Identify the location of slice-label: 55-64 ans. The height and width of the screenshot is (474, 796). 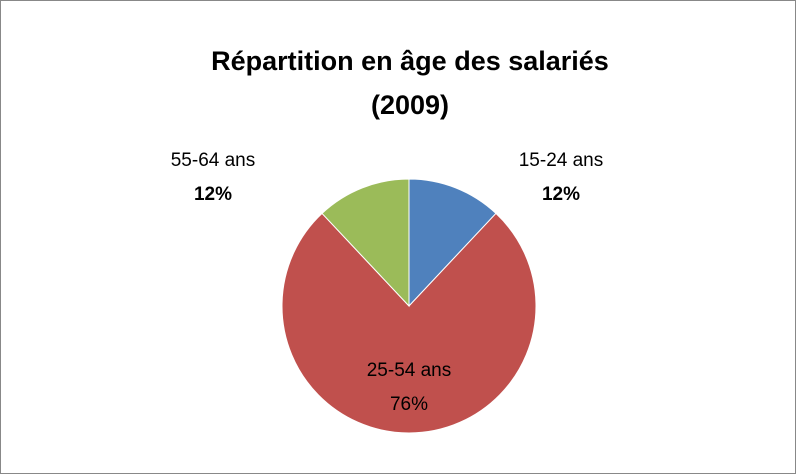
(213, 160).